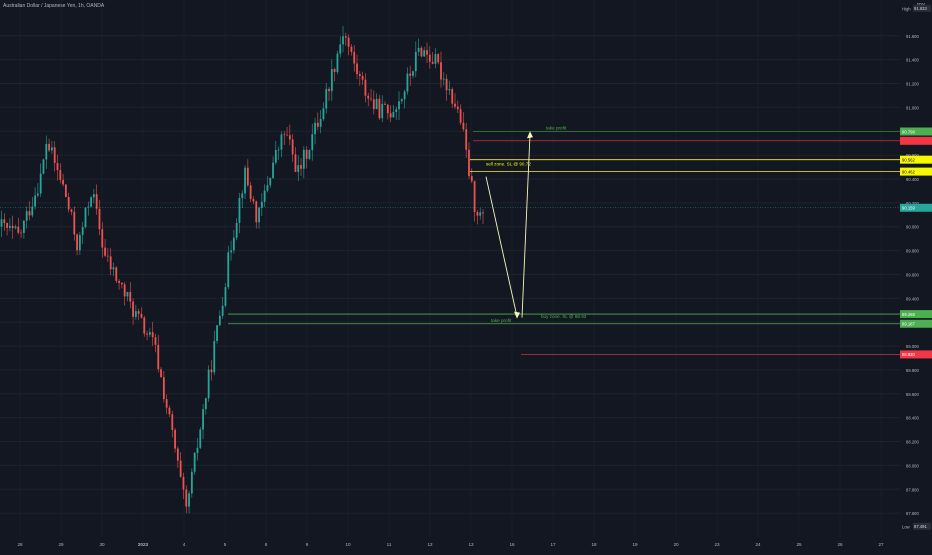 This screenshot has width=932, height=555. Describe the element at coordinates (912, 489) in the screenshot. I see `price-tick-label: 87.800` at that location.